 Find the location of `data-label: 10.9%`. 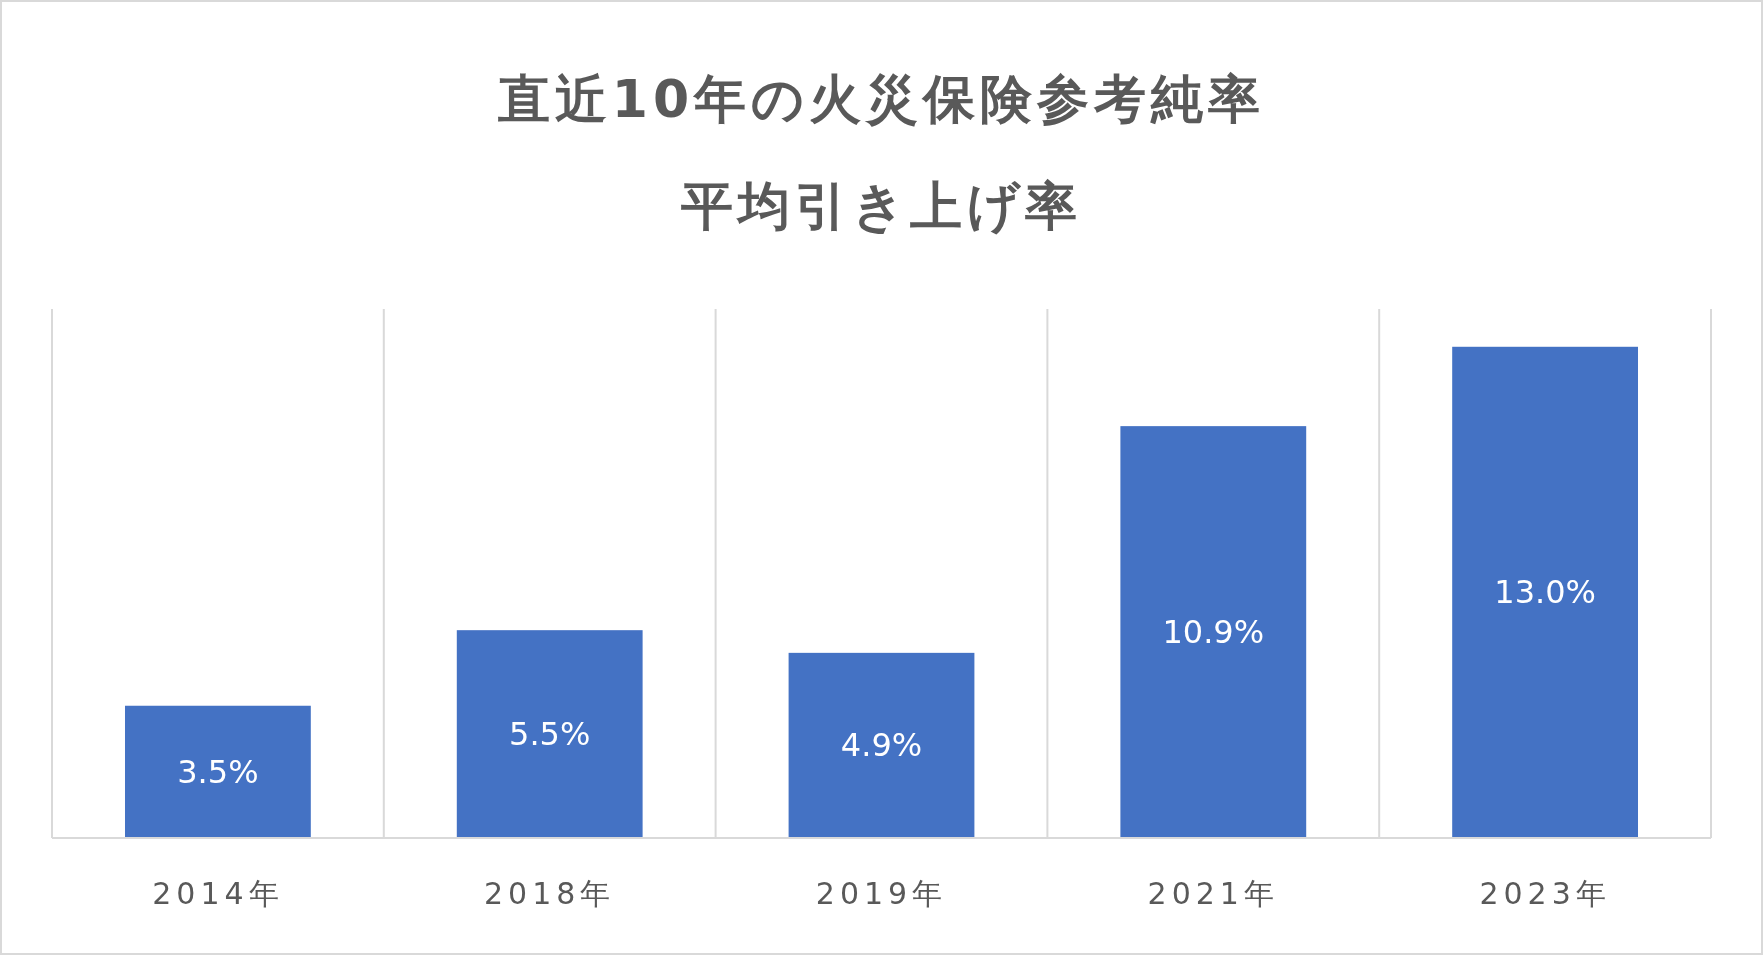

data-label: 10.9% is located at coordinates (1213, 632).